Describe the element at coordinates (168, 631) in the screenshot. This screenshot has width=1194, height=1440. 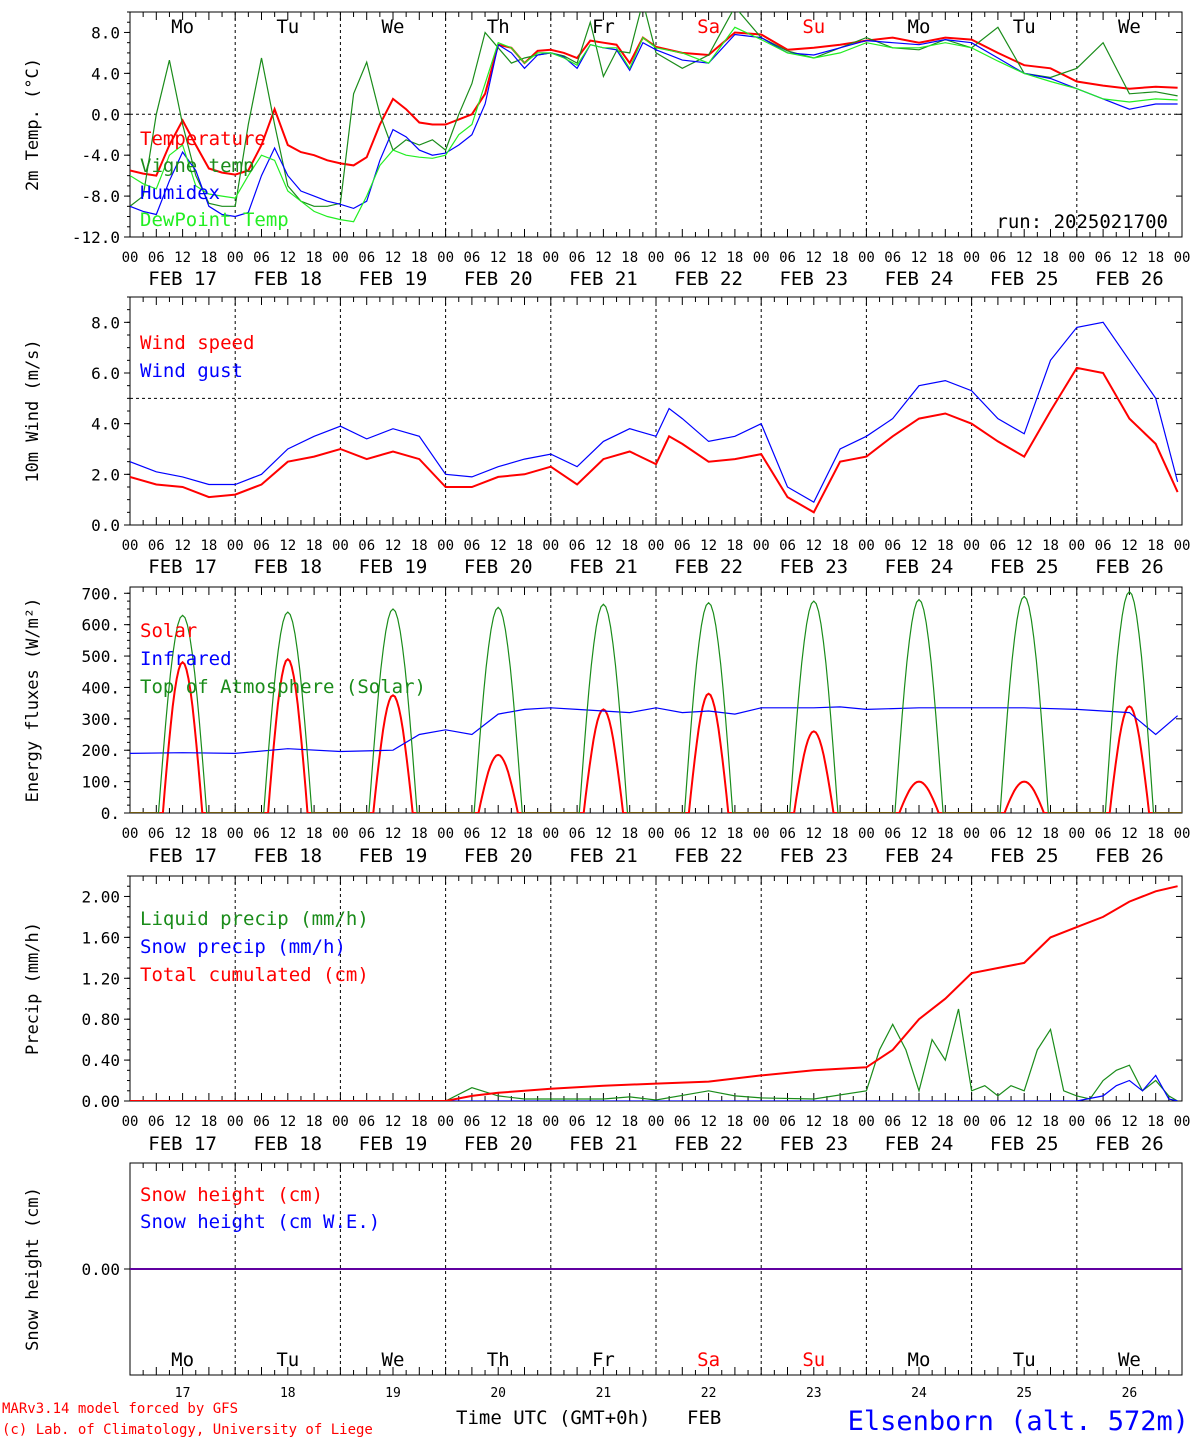
I see `legend-entry: Solar` at that location.